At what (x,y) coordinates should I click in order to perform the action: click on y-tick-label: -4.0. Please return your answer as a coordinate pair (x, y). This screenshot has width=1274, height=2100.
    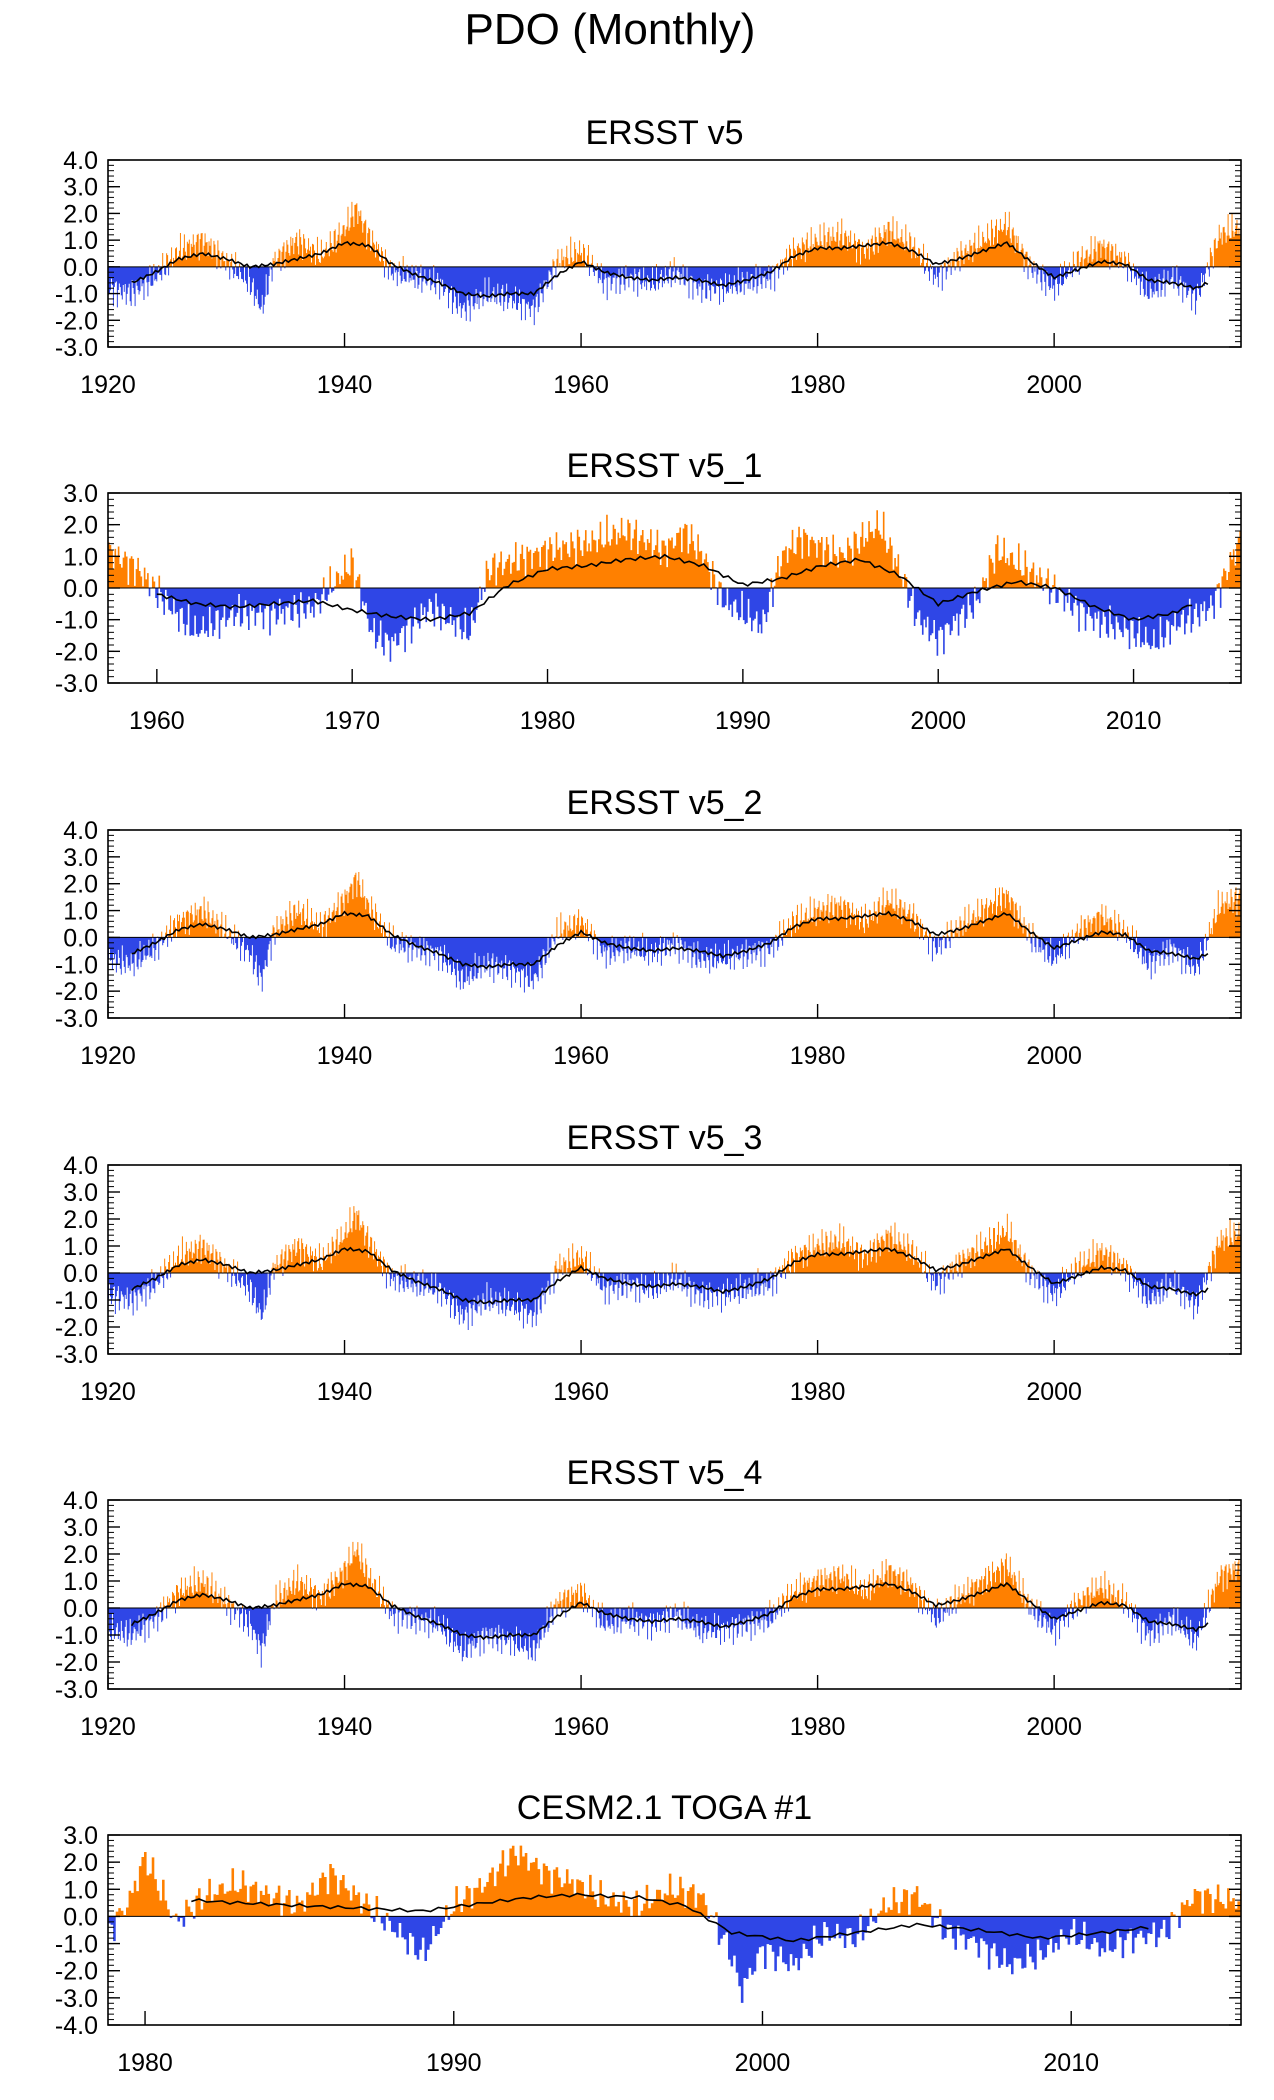
    Looking at the image, I should click on (76, 2026).